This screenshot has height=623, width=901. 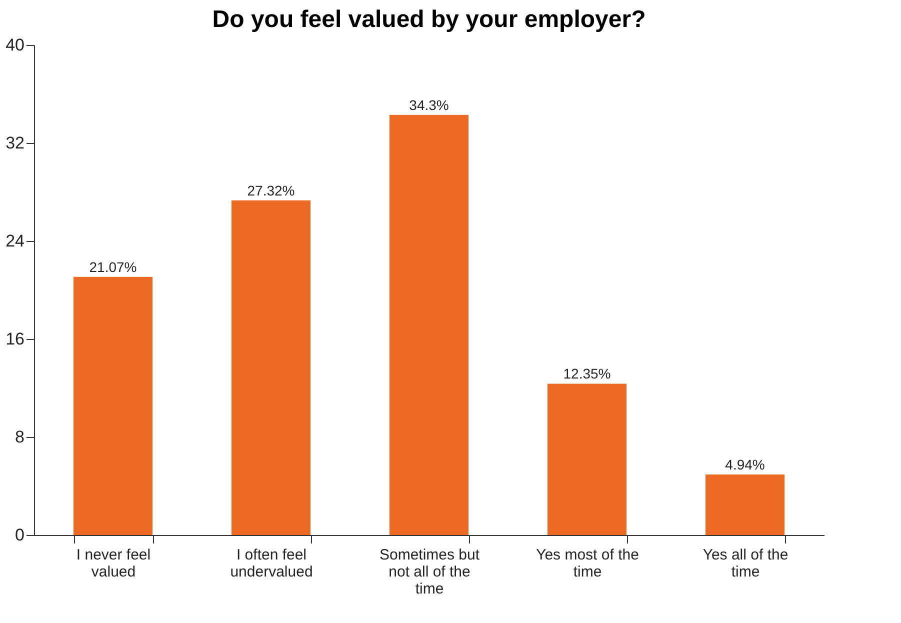 I want to click on y-tick-label: 32, so click(x=15, y=143).